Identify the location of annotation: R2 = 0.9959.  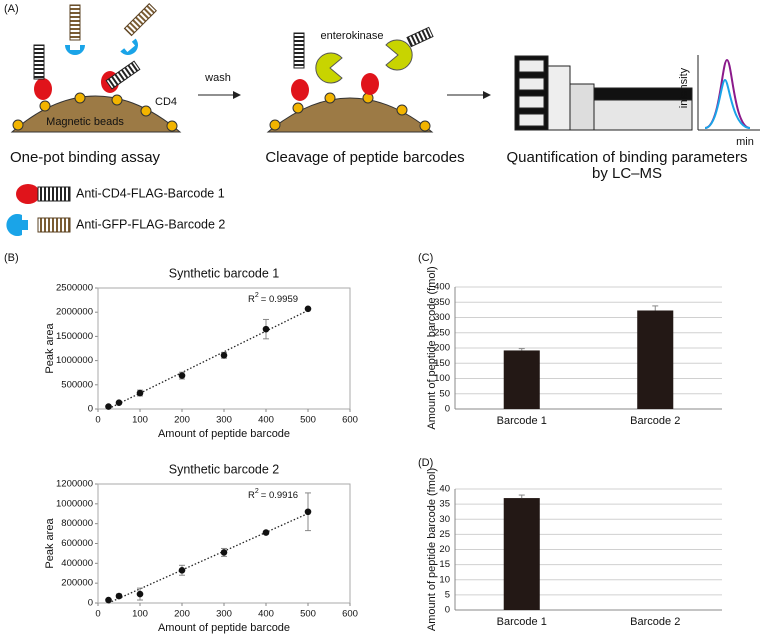
(273, 298).